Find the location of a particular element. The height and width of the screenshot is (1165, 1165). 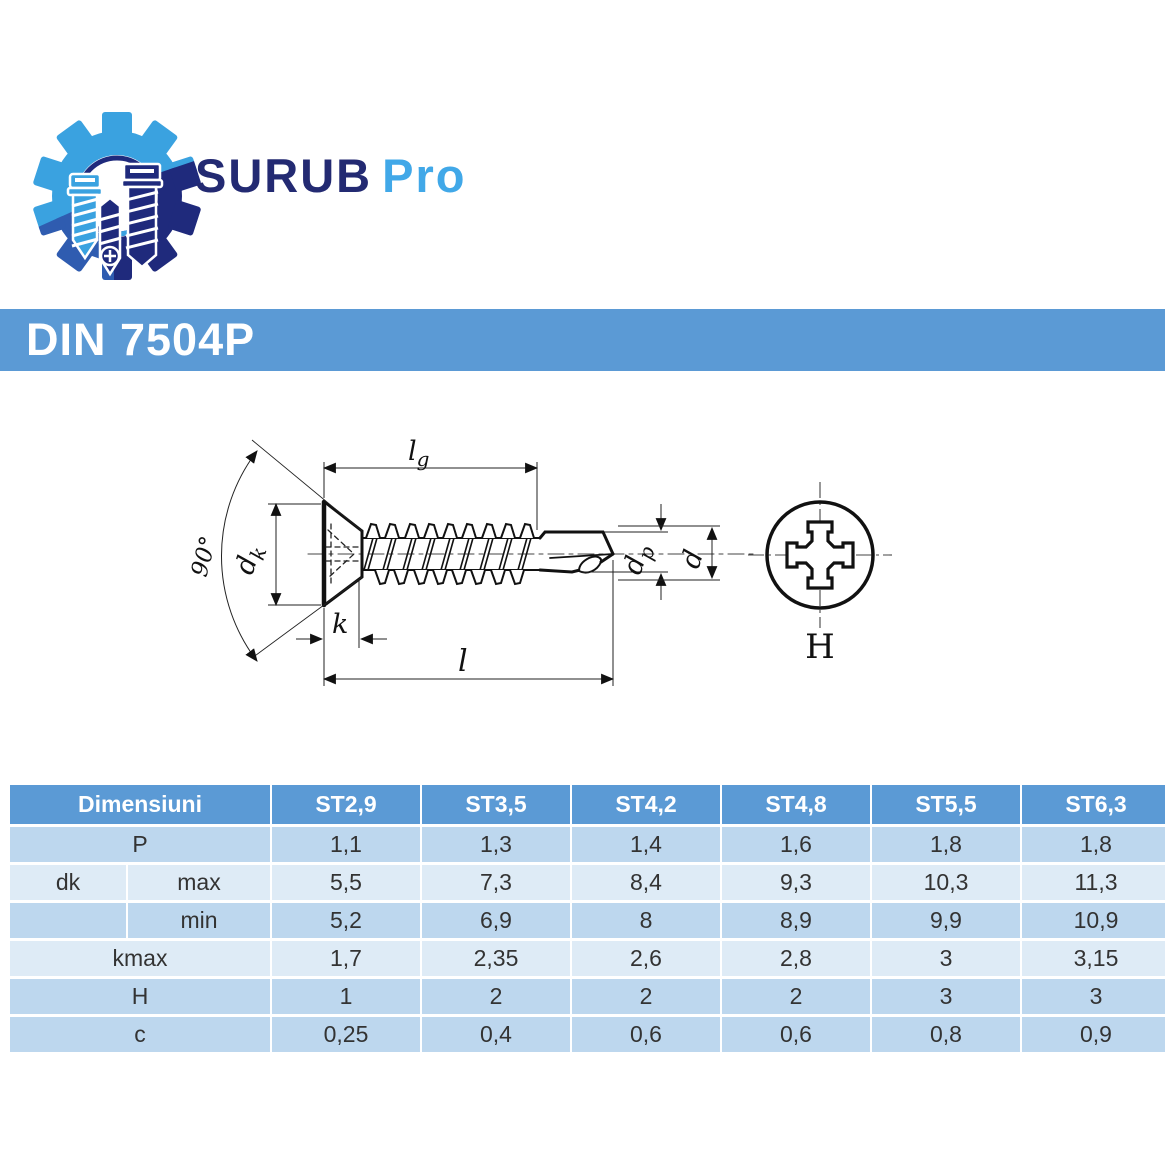

value-cell: 1,4 is located at coordinates (646, 844).